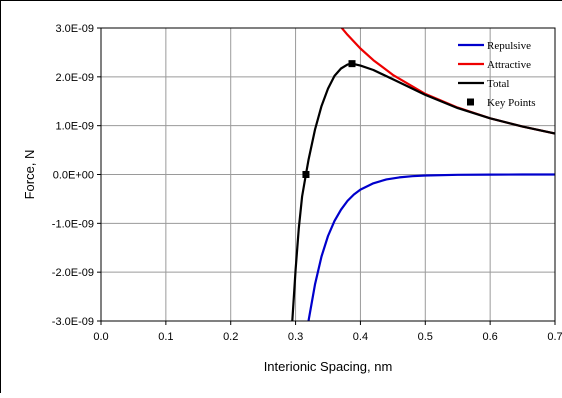  I want to click on legend-label-attractive: Attractive, so click(509, 65).